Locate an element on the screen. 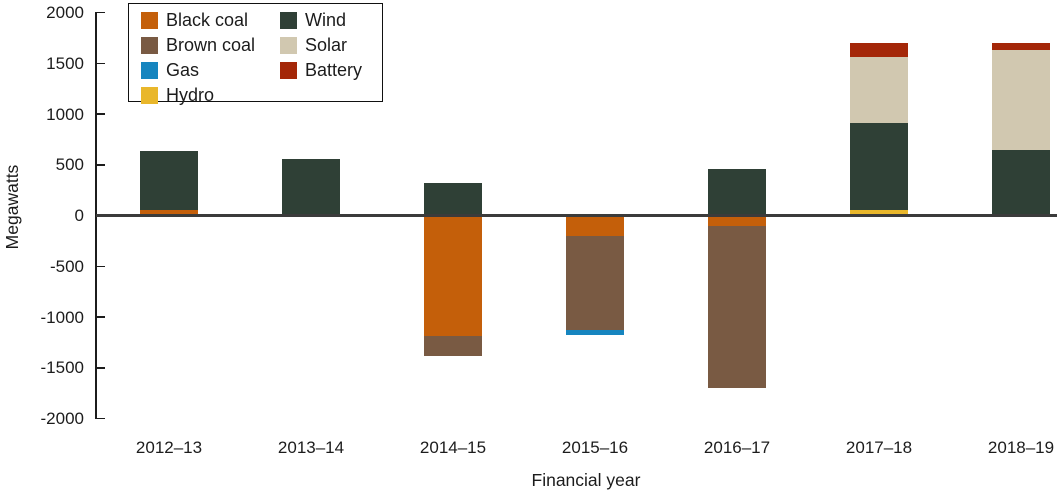 This screenshot has height=491, width=1064. legend-item-battery: Battery is located at coordinates (321, 70).